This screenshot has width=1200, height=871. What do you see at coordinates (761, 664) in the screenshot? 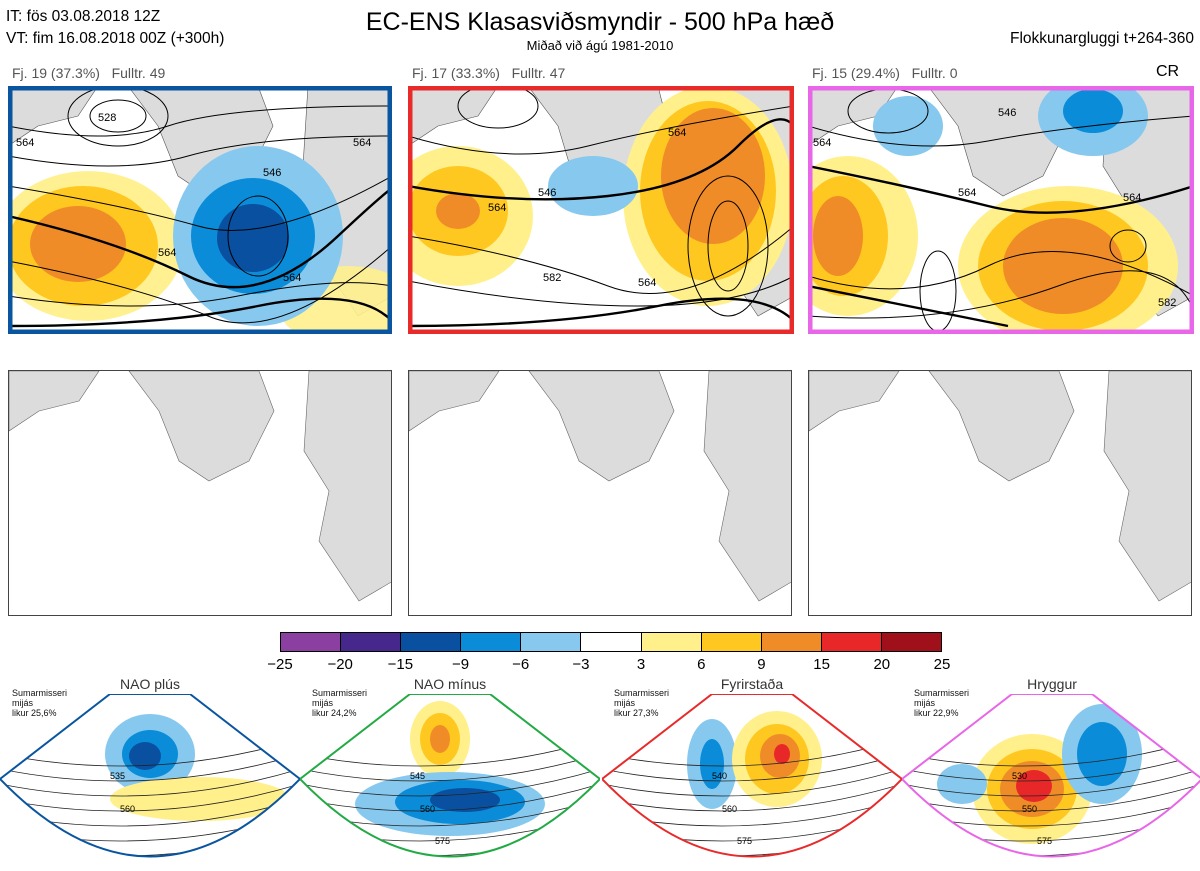
I see `colorbar-tick-label: 9` at bounding box center [761, 664].